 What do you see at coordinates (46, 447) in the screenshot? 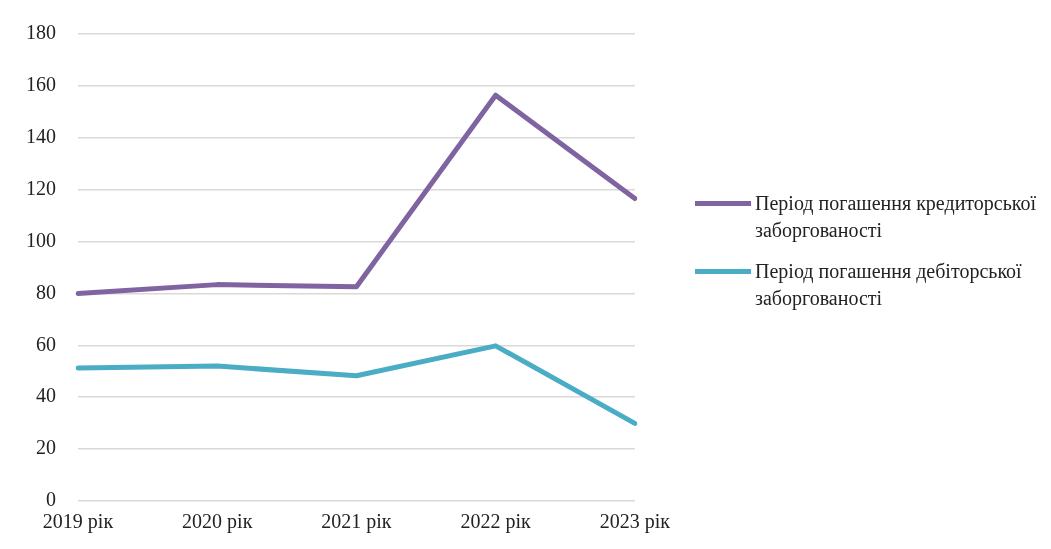
I see `y-tick-label: 20` at bounding box center [46, 447].